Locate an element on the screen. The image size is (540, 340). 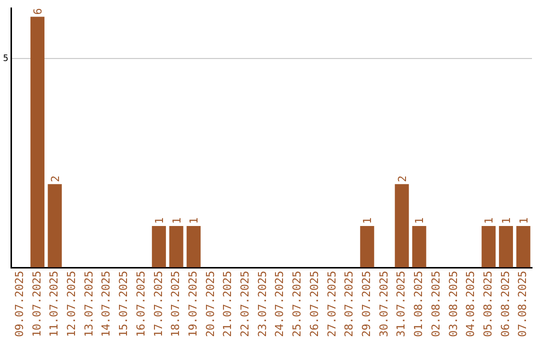
x-tick-label: 31.07.2025 is located at coordinates (401, 304).